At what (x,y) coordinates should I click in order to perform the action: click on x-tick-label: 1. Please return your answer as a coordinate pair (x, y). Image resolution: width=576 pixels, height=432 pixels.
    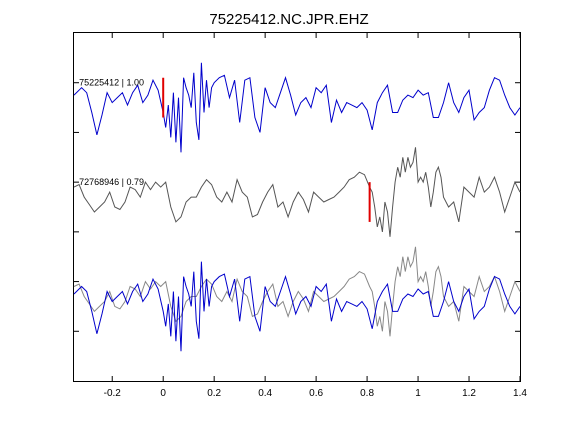
    Looking at the image, I should click on (418, 393).